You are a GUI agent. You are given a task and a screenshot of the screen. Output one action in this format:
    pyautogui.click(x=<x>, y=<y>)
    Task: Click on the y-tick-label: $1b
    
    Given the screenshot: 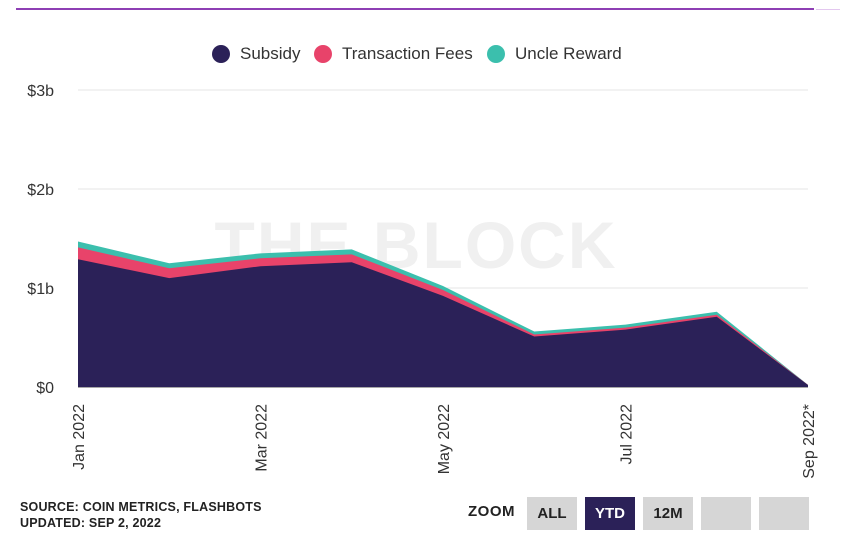 What is the action you would take?
    pyautogui.click(x=40, y=289)
    